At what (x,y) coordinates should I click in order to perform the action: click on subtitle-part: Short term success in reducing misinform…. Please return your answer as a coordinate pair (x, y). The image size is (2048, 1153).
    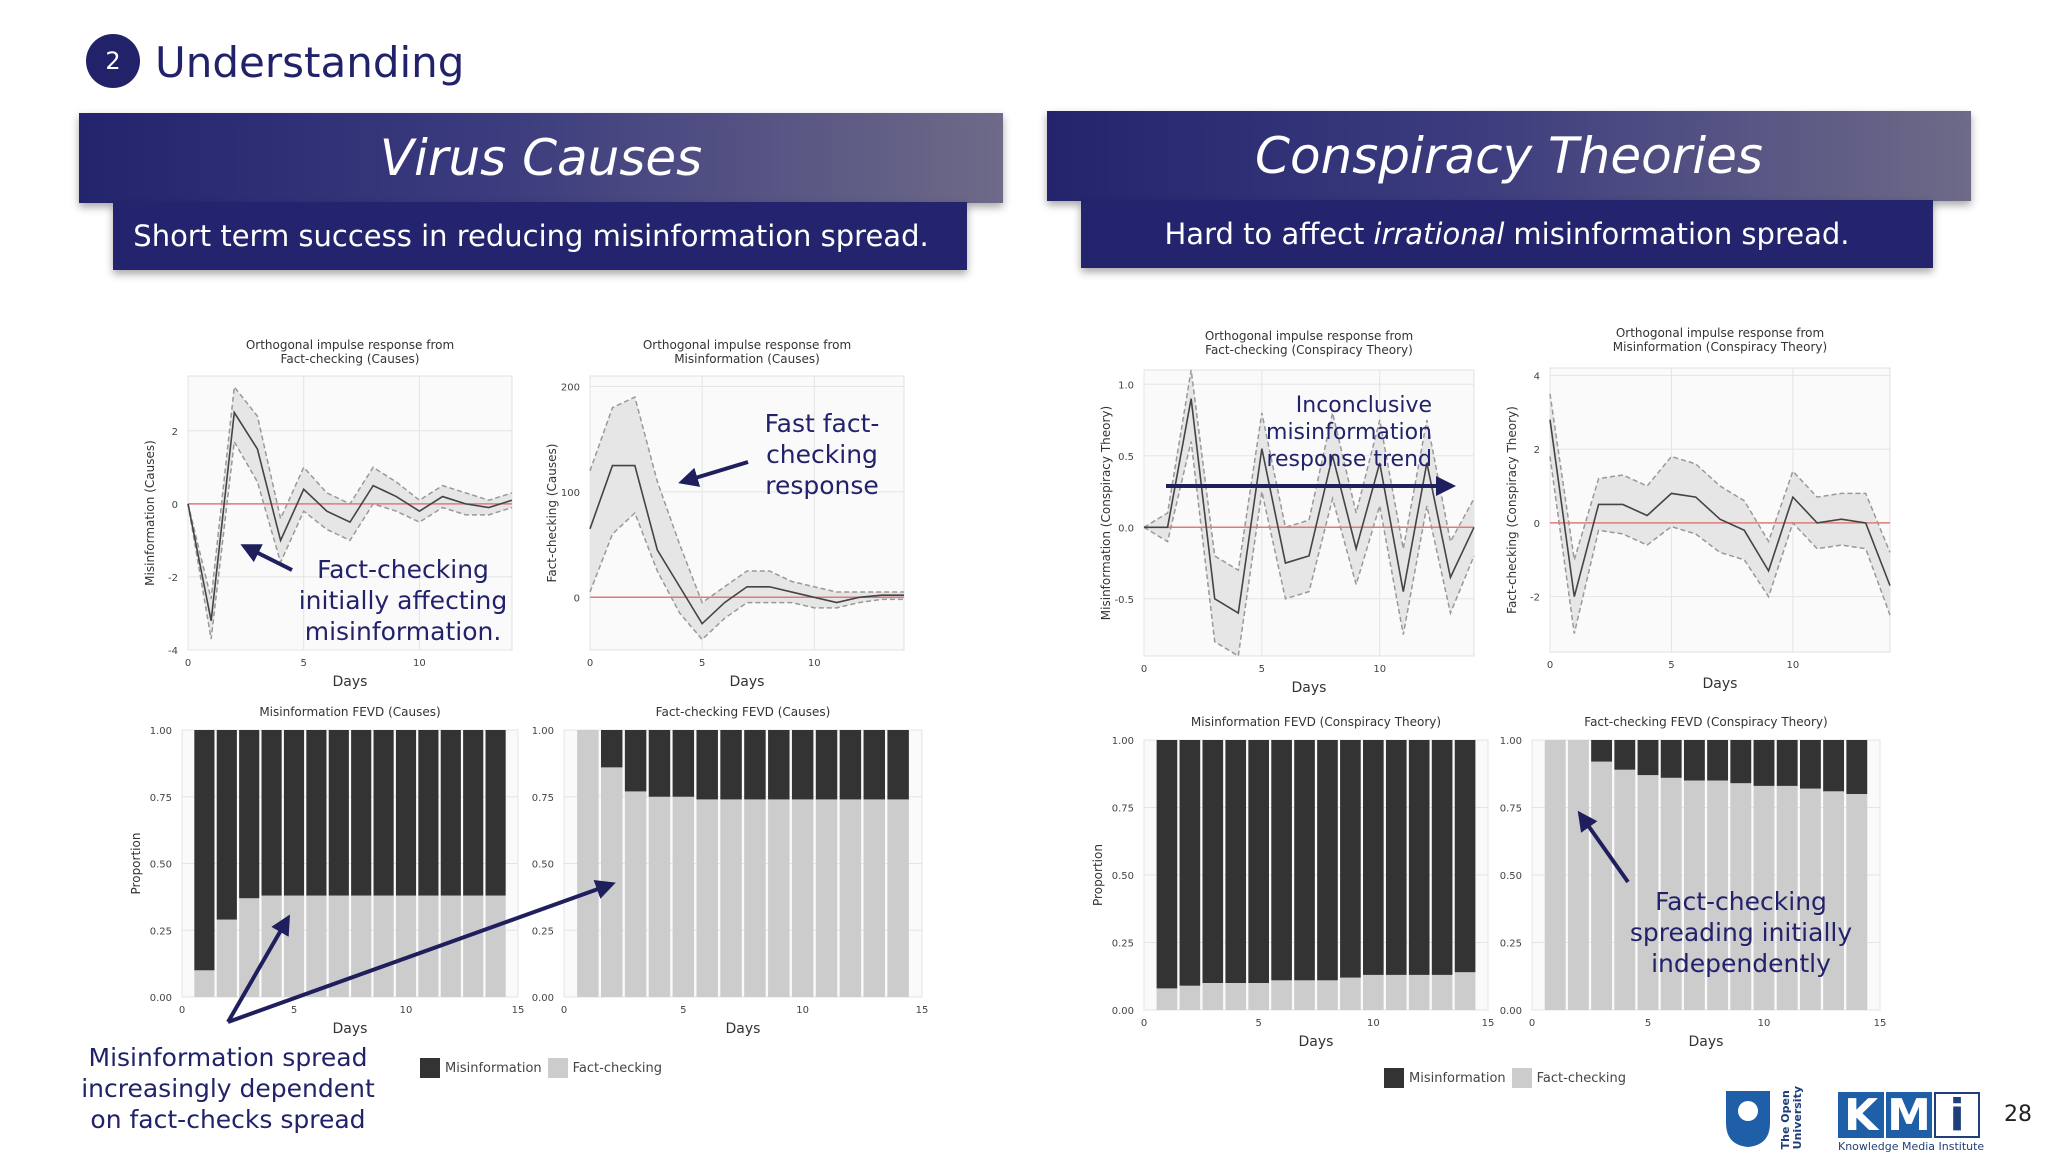
    Looking at the image, I should click on (531, 236).